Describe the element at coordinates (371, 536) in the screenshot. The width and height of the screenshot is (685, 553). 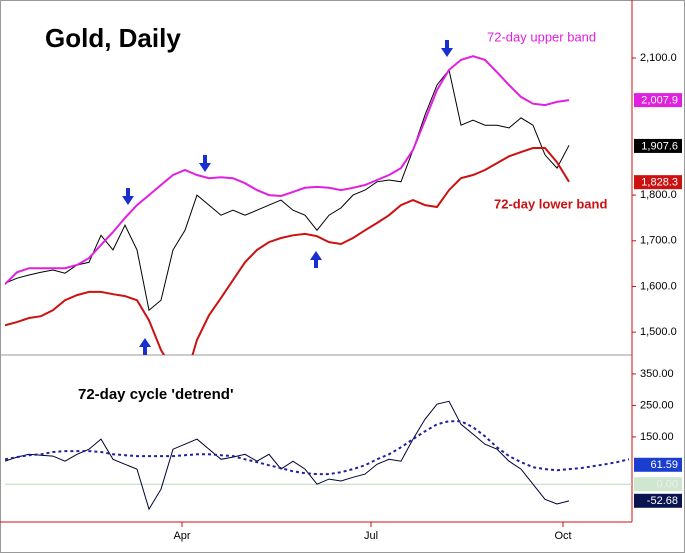
I see `x-tick-label: Jul` at that location.